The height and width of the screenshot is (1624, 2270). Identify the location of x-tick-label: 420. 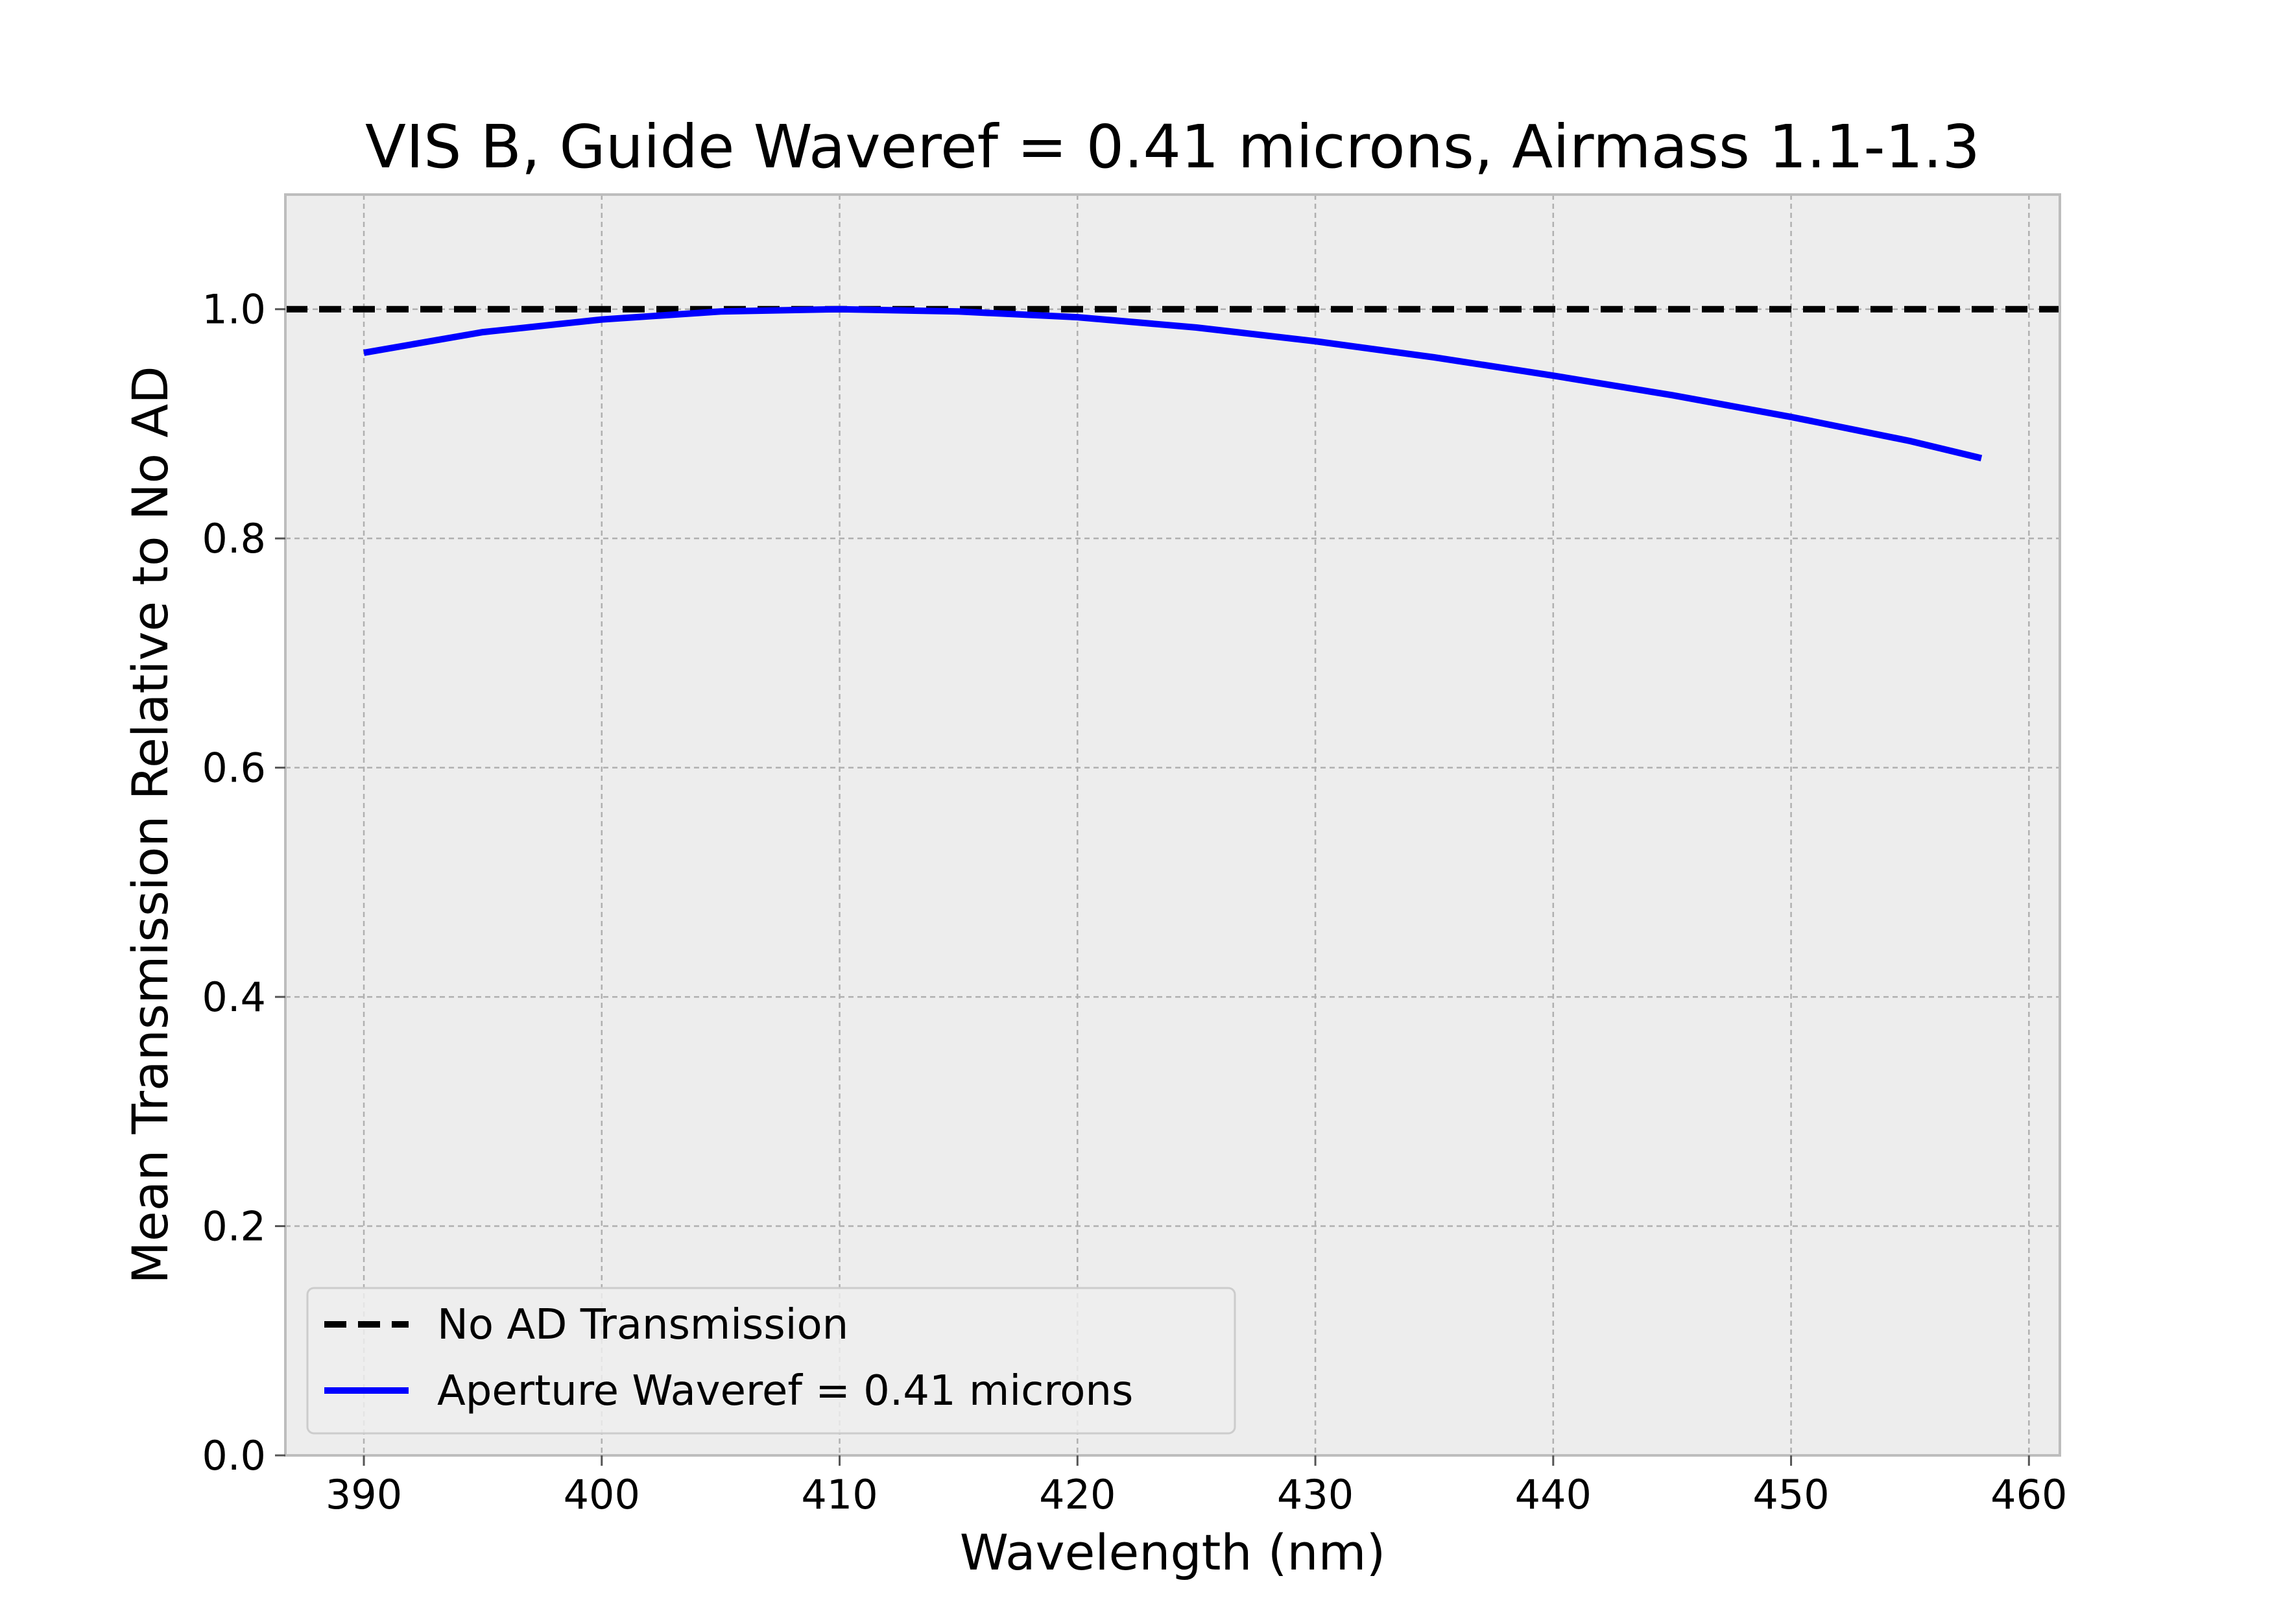
(1077, 1494).